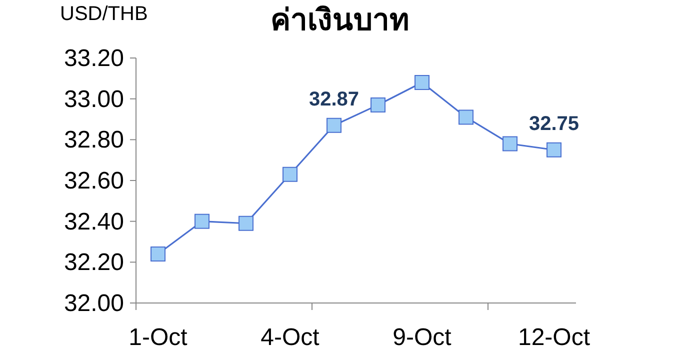  What do you see at coordinates (334, 99) in the screenshot?
I see `data-label: 32.87` at bounding box center [334, 99].